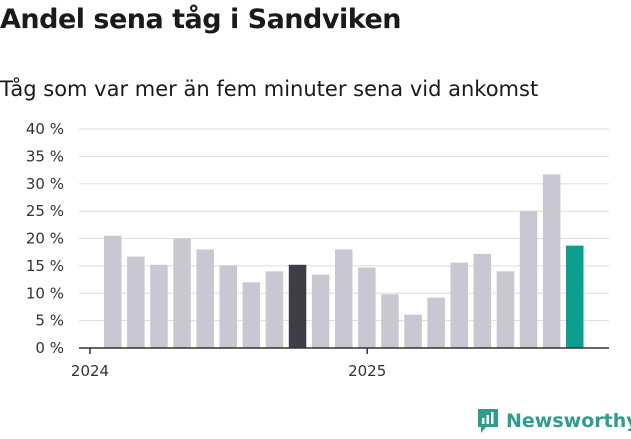 Image resolution: width=631 pixels, height=439 pixels. I want to click on y-tick-label: 35 %, so click(45, 156).